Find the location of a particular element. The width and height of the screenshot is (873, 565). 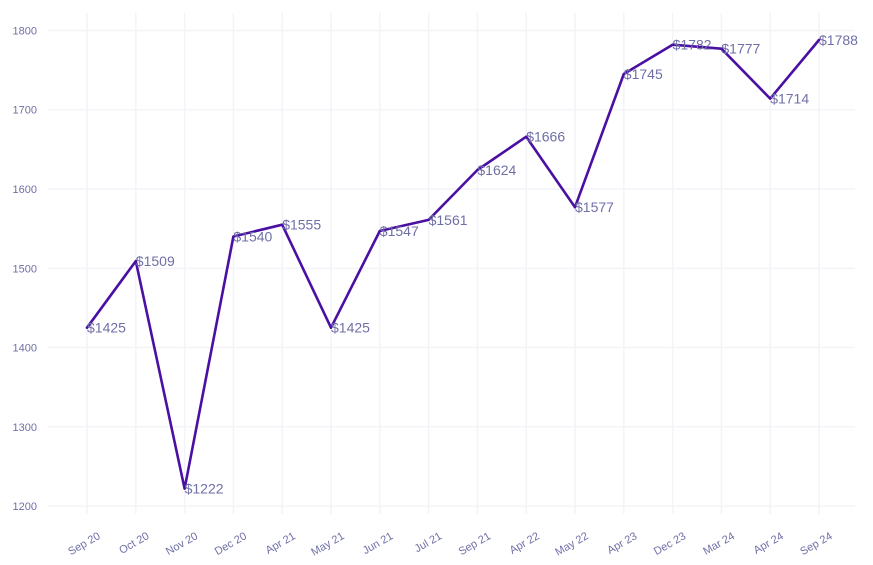

y-axis: 1200 1300 1400 1500 1600 1700 1800 is located at coordinates (25, 269).